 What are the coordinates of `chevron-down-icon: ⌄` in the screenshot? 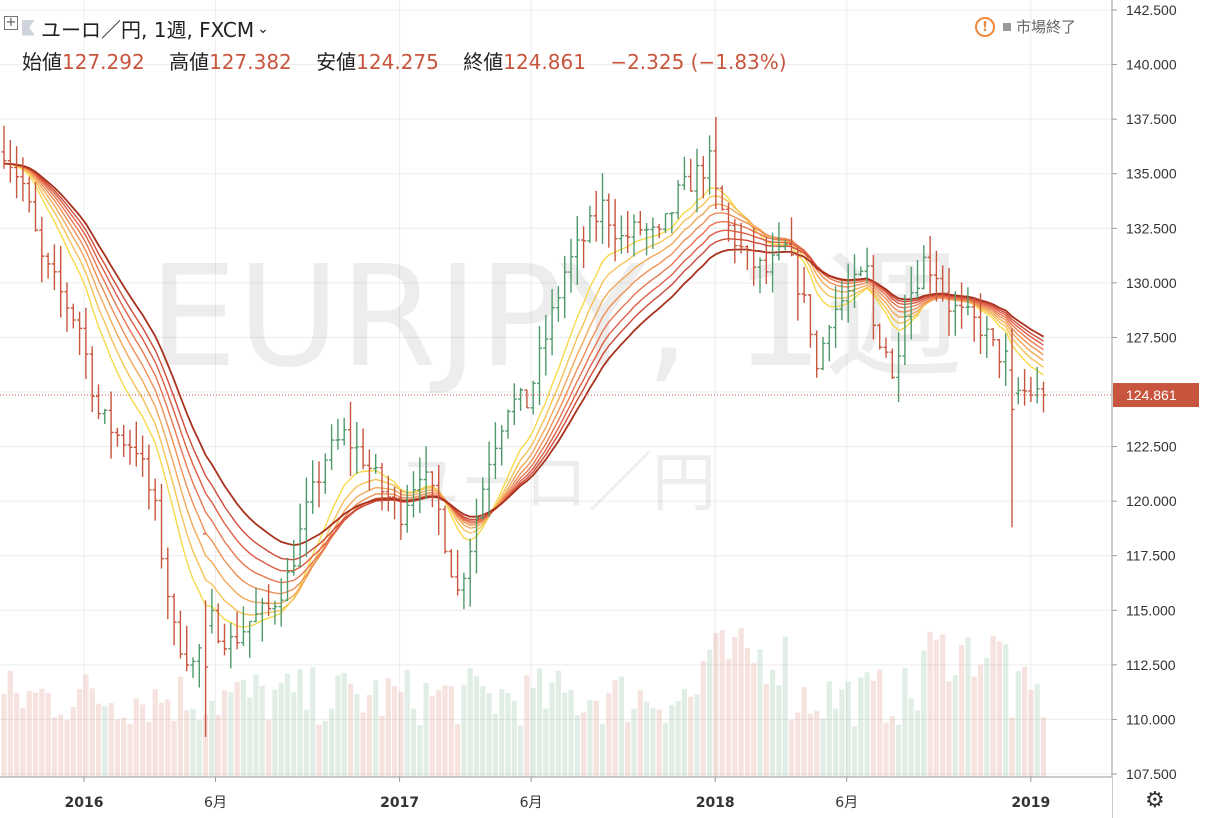 It's located at (263, 28).